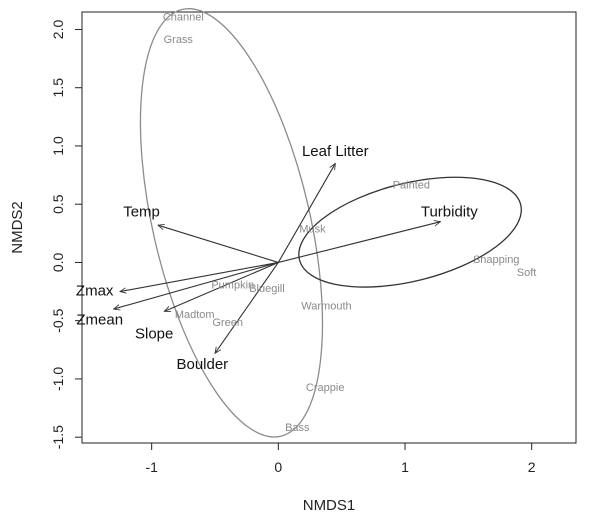 The width and height of the screenshot is (600, 526). I want to click on vector-arrow-slope, so click(221, 286).